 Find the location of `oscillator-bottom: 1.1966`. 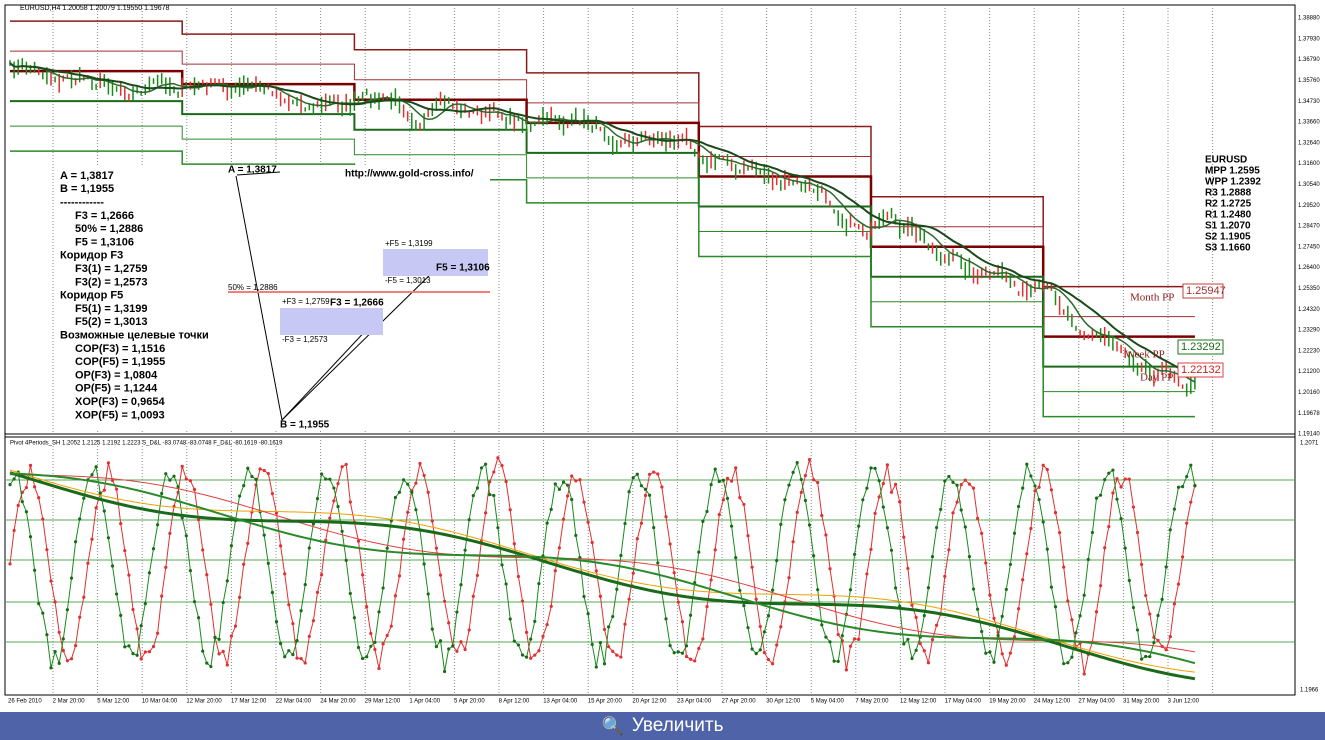

oscillator-bottom: 1.1966 is located at coordinates (1309, 691).